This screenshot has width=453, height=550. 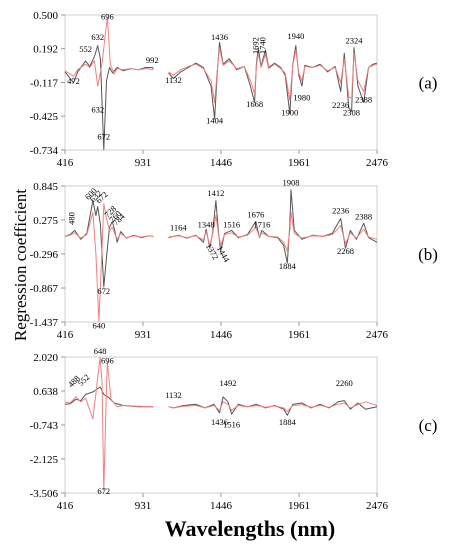 What do you see at coordinates (254, 104) in the screenshot?
I see `peak-label: 1668` at bounding box center [254, 104].